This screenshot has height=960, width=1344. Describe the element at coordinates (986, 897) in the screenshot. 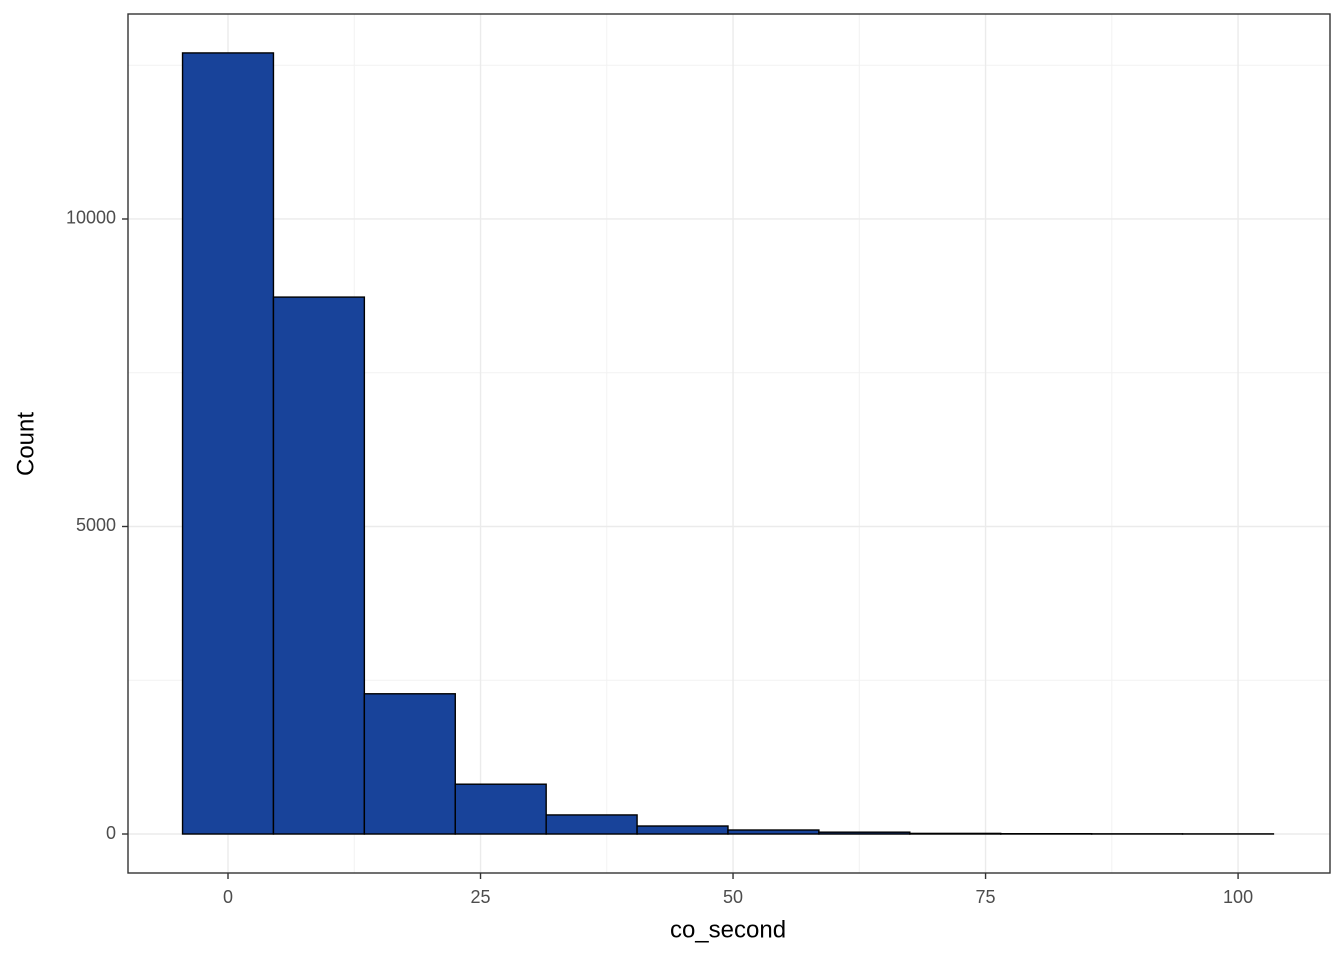

I see `x-tick-label: 75` at that location.